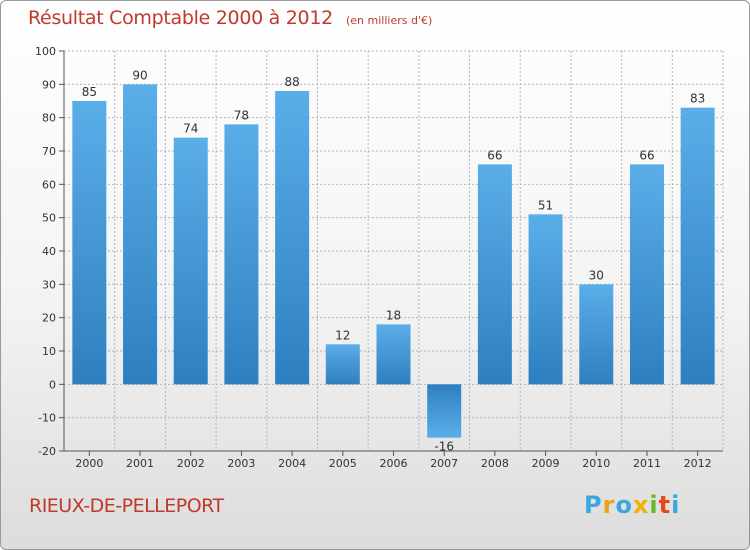 This screenshot has height=550, width=750. I want to click on commune-name: RIEUX-DE-PELLEPORT, so click(126, 506).